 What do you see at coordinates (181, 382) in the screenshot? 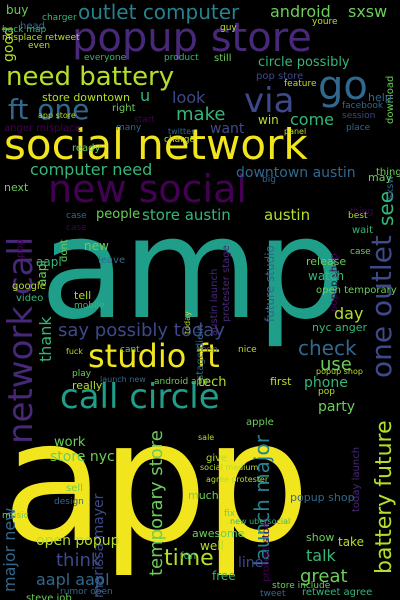
I see `word-nice: android app` at bounding box center [181, 382].